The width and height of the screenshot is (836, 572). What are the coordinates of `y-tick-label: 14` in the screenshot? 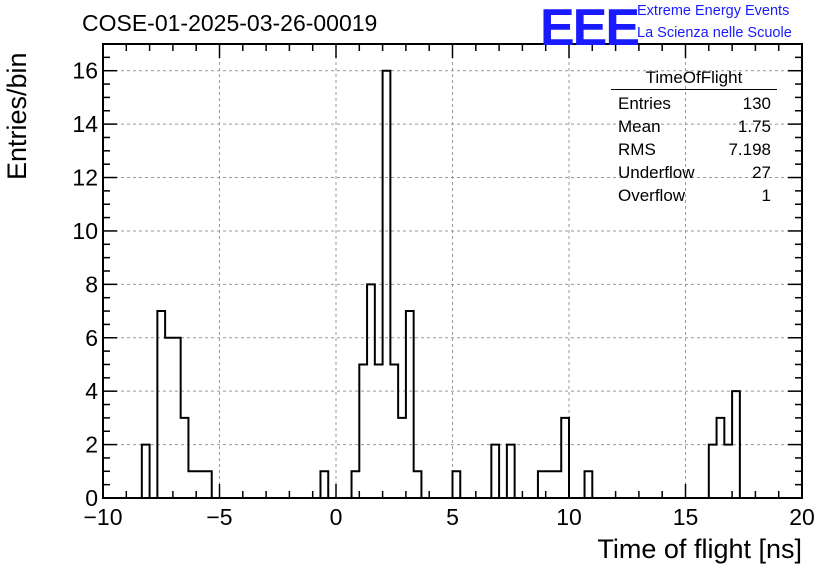 It's located at (85, 124).